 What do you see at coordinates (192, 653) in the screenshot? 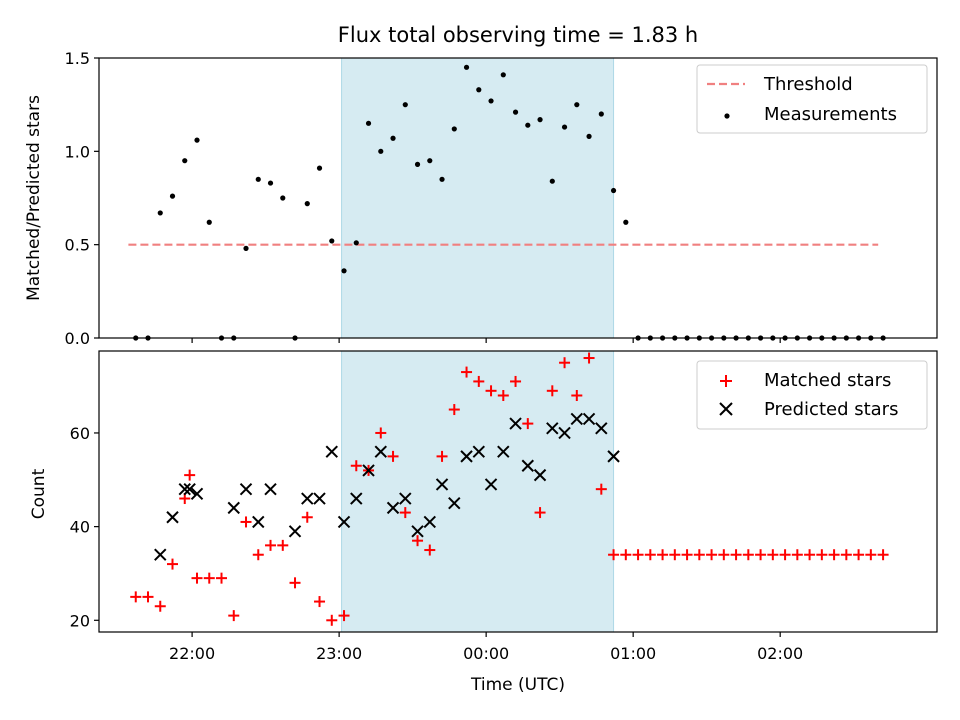
I see `xtick-label: 22:00` at bounding box center [192, 653].